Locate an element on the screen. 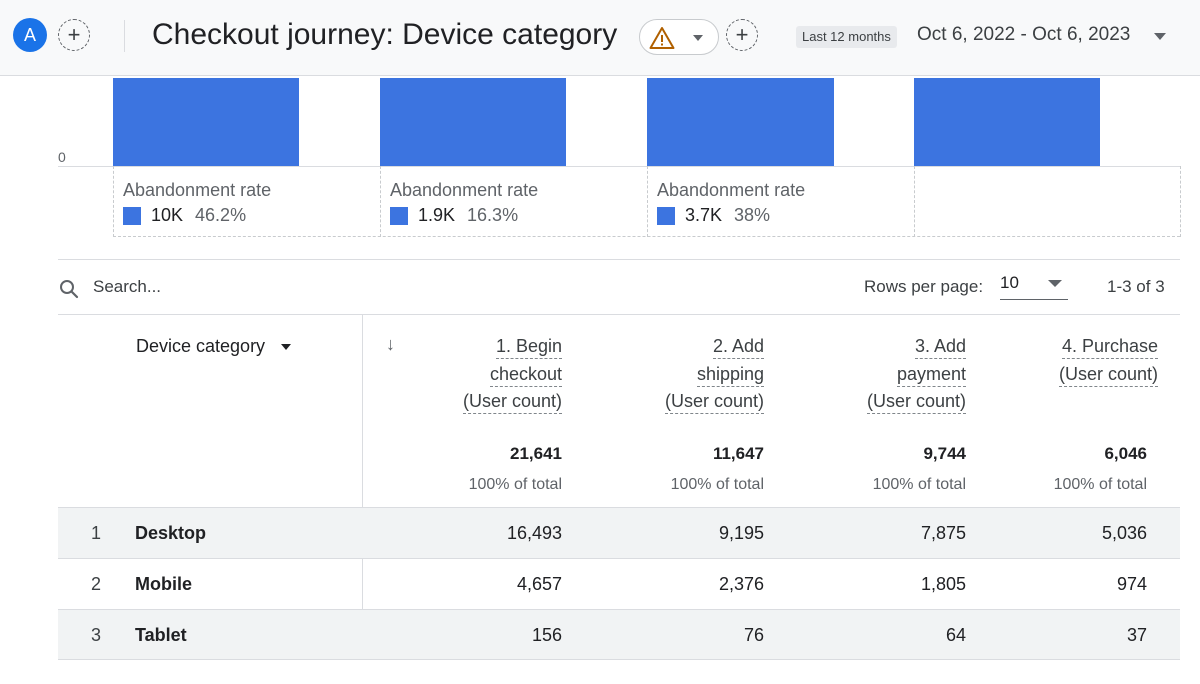 Image resolution: width=1200 pixels, height=684 pixels. abandonment-value: 1.9K 16.3% is located at coordinates (454, 215).